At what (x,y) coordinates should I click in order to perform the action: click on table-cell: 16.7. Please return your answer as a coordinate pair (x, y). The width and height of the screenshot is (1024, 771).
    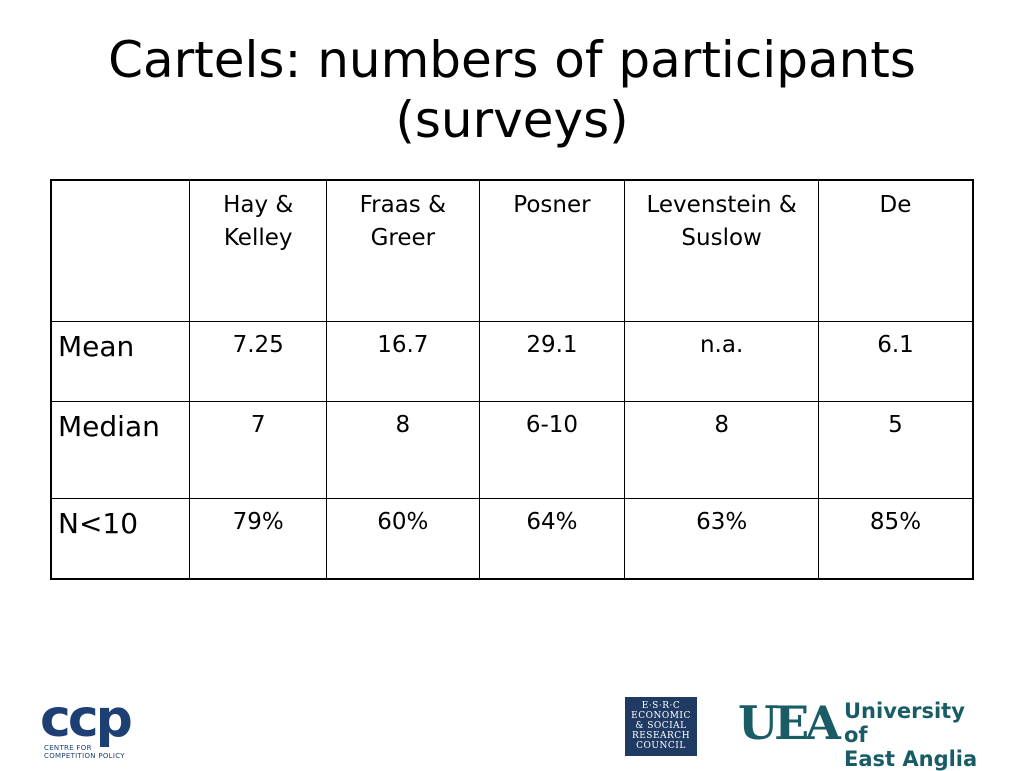
    Looking at the image, I should click on (403, 361).